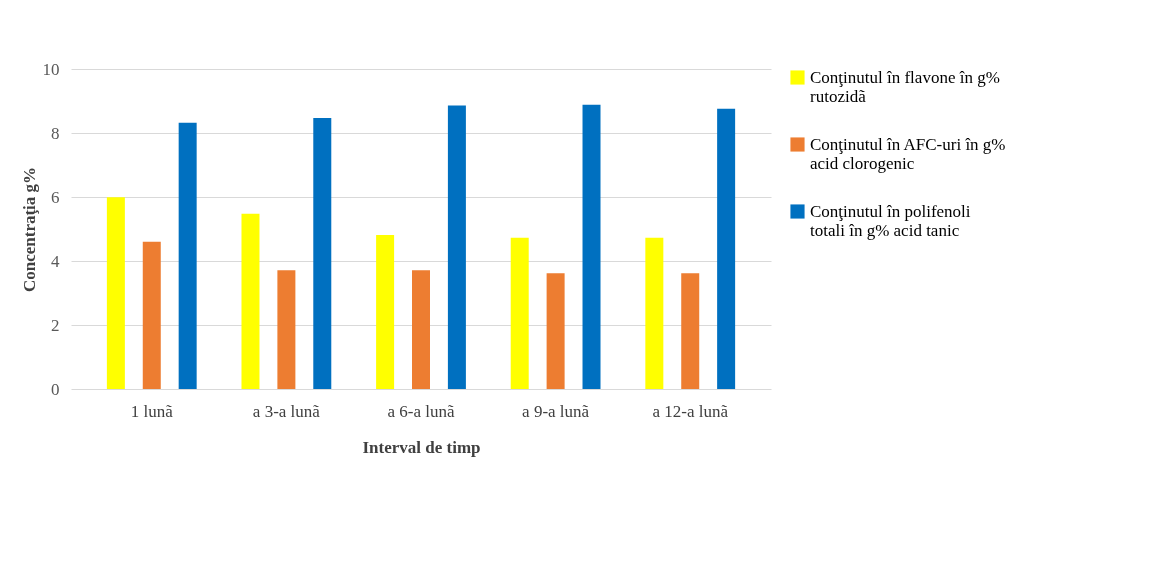 This screenshot has width=1167, height=584. Describe the element at coordinates (55, 133) in the screenshot. I see `y-tick-label: 8` at that location.